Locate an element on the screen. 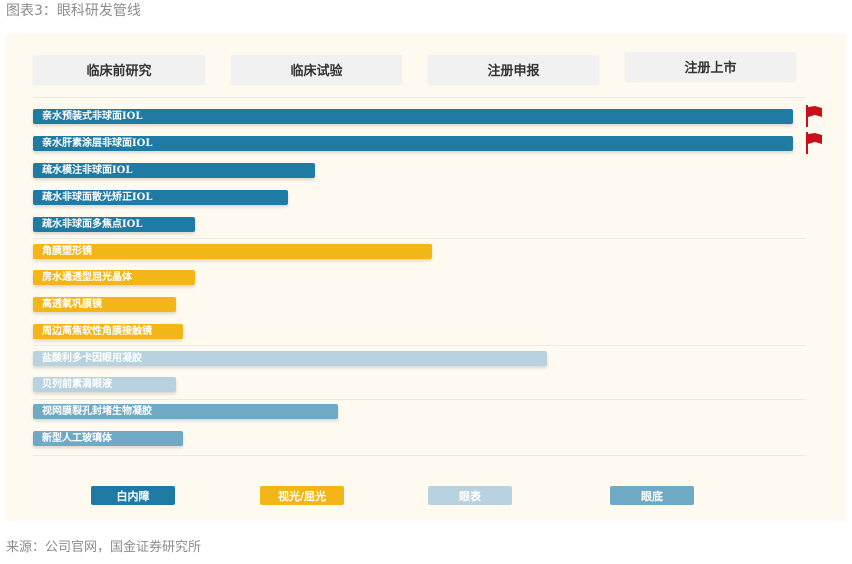 The image size is (852, 564). legend-vision: 视光/屈光 is located at coordinates (302, 495).